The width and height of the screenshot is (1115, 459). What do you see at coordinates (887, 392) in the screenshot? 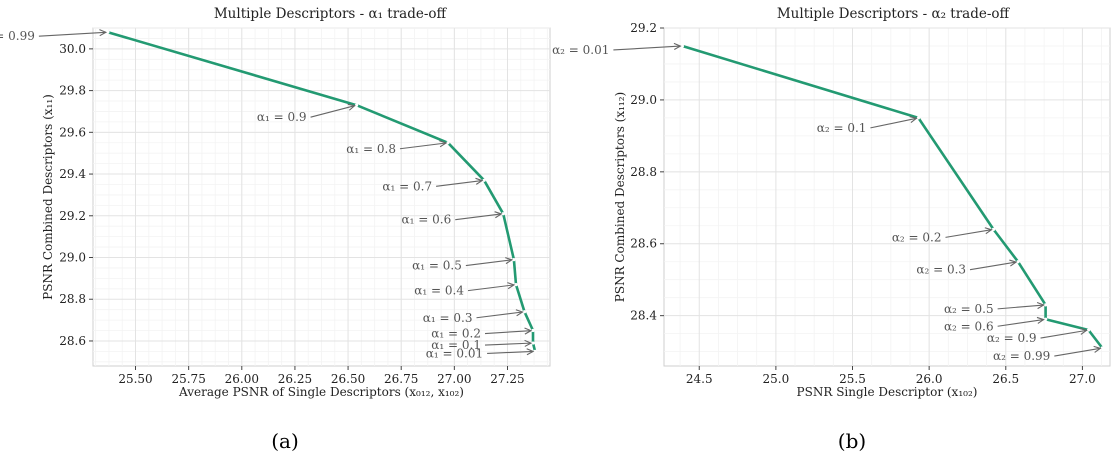
I see `x-axis-label: PSNR Single Descriptor (x₁₀₂)` at bounding box center [887, 392].